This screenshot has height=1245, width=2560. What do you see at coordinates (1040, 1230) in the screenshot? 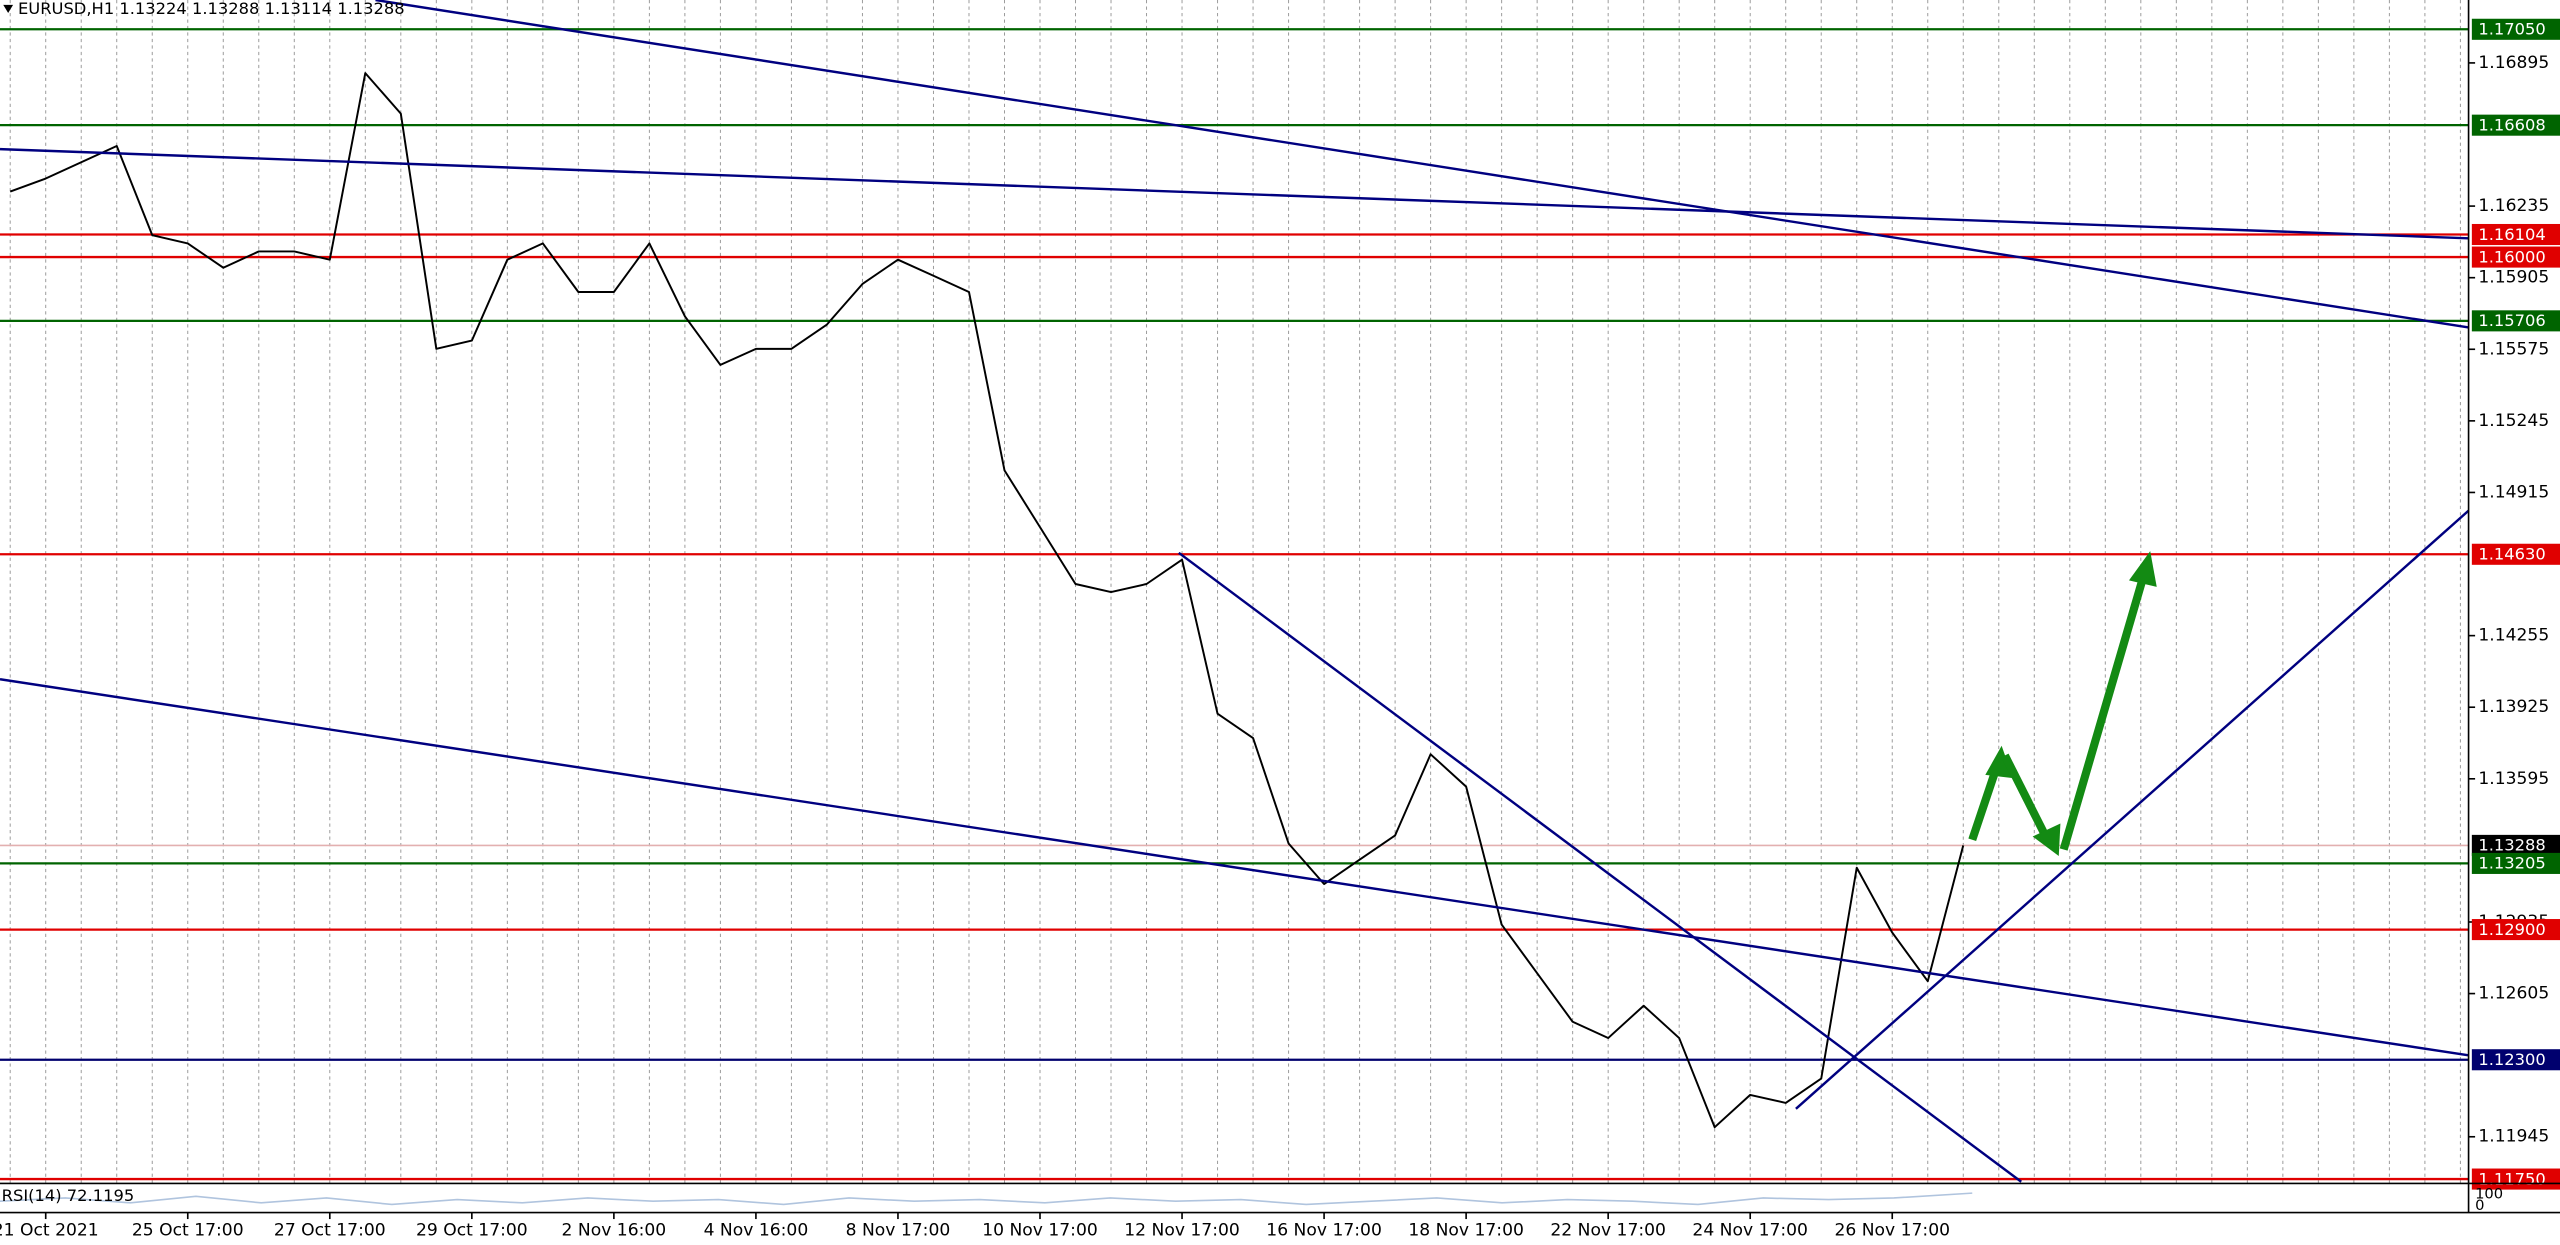
I see `x-tick-label: 10 Nov 17:00` at bounding box center [1040, 1230].